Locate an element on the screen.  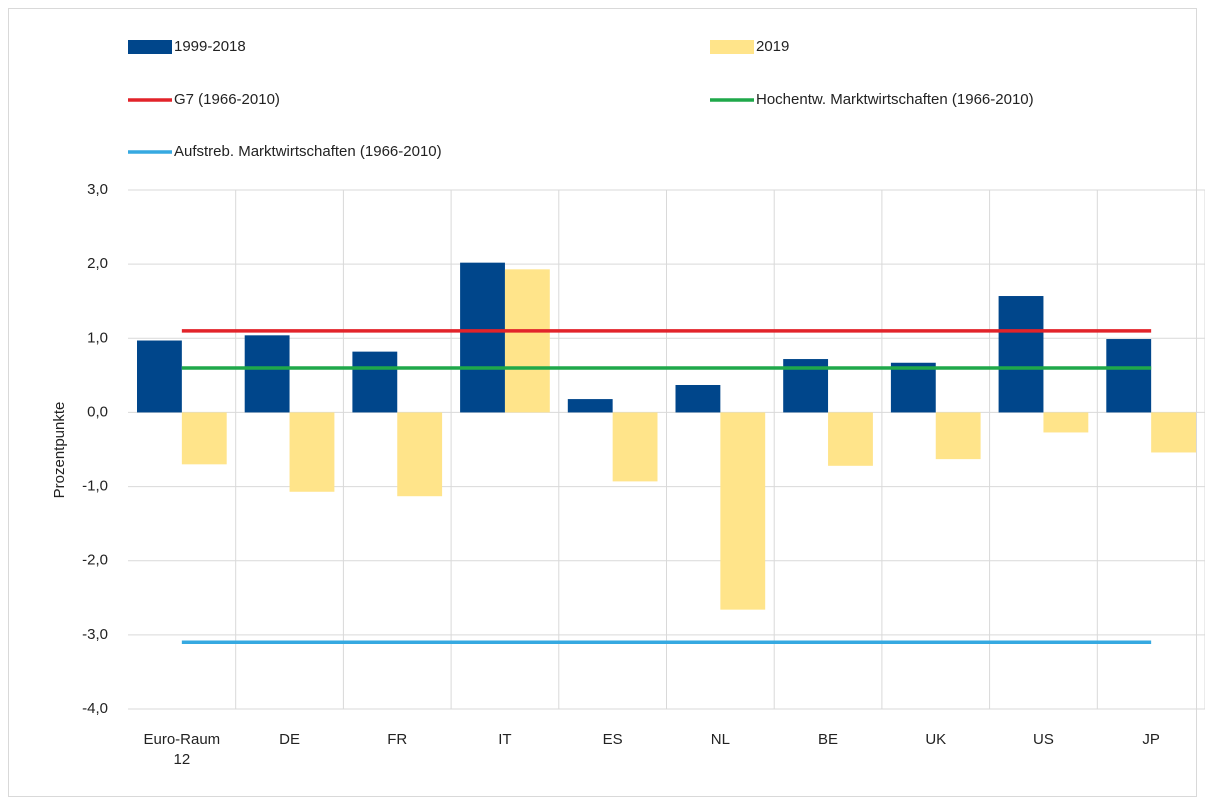
legend-label: Aufstreb. Marktwirtschaften (1966-2010) is located at coordinates (308, 151).